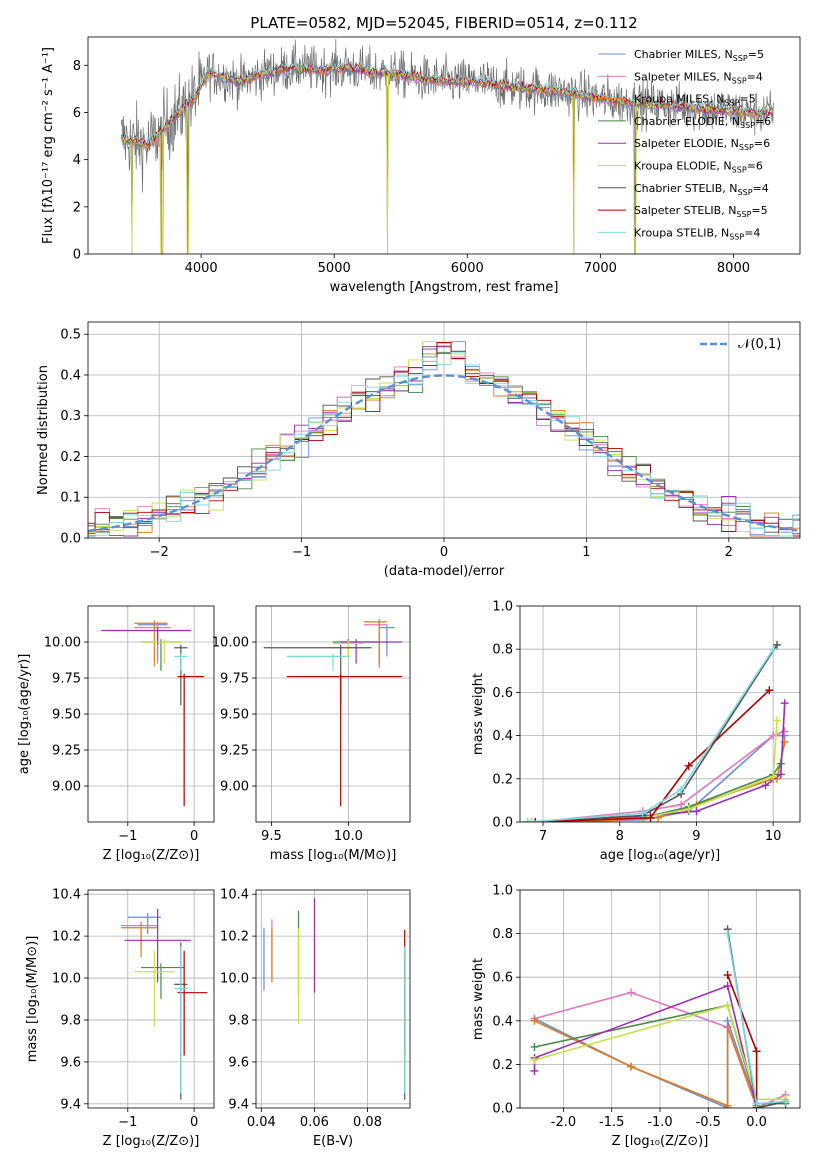 Image resolution: width=819 pixels, height=1170 pixels. What do you see at coordinates (687, 121) in the screenshot?
I see `legend-name: Chabrier ELODIE, N` at bounding box center [687, 121].